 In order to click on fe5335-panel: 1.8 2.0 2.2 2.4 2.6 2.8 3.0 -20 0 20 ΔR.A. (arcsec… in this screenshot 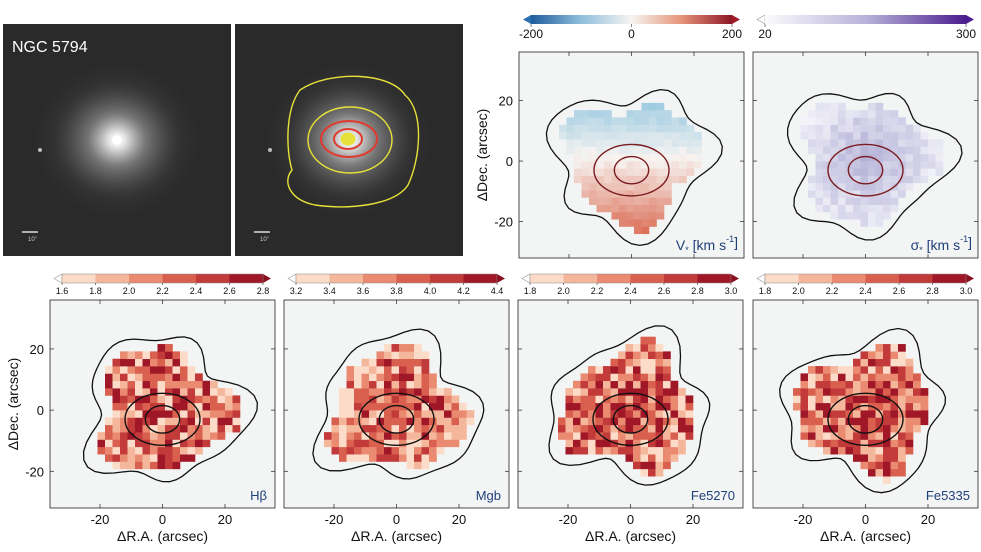, I will do `click(865, 408)`.